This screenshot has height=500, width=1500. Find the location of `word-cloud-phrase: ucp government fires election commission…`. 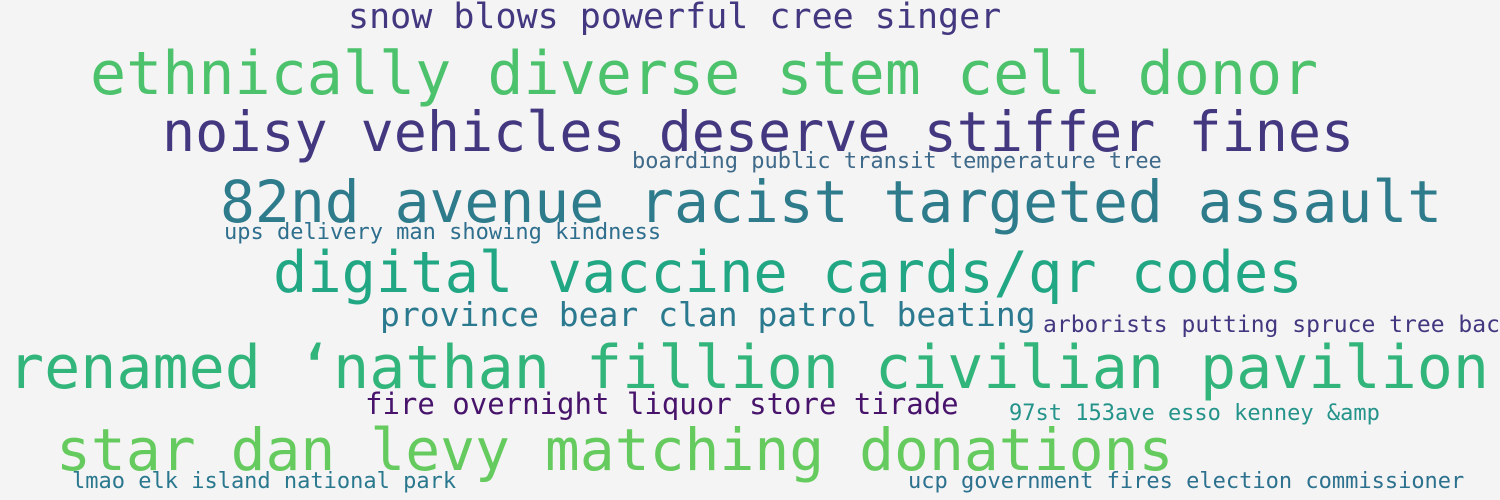

word-cloud-phrase: ucp government fires election commission… is located at coordinates (1186, 481).